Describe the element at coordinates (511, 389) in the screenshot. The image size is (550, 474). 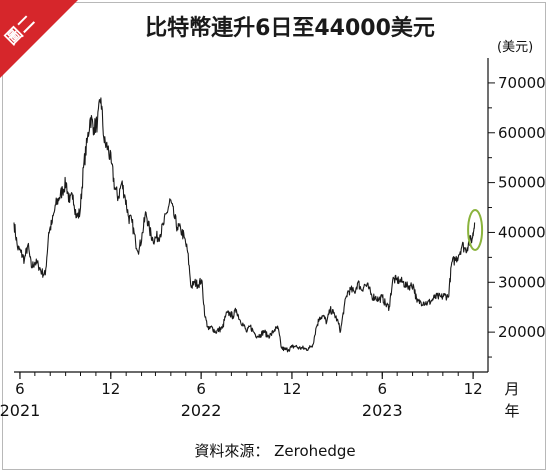
I see `x-unit-month-label: 月` at that location.